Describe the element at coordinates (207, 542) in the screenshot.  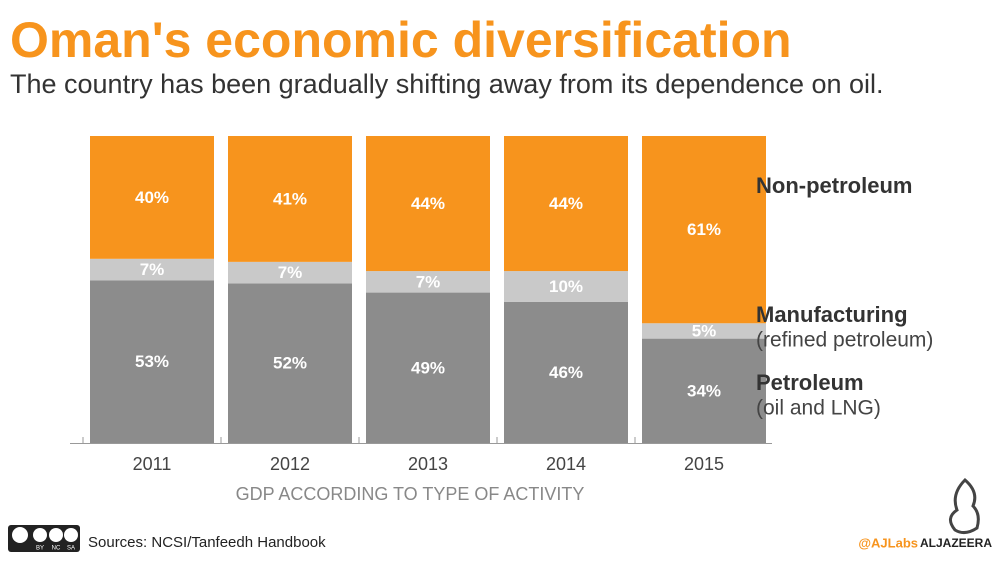
I see `source: Sources: NCSI/Tanfeedh Handbook` at that location.